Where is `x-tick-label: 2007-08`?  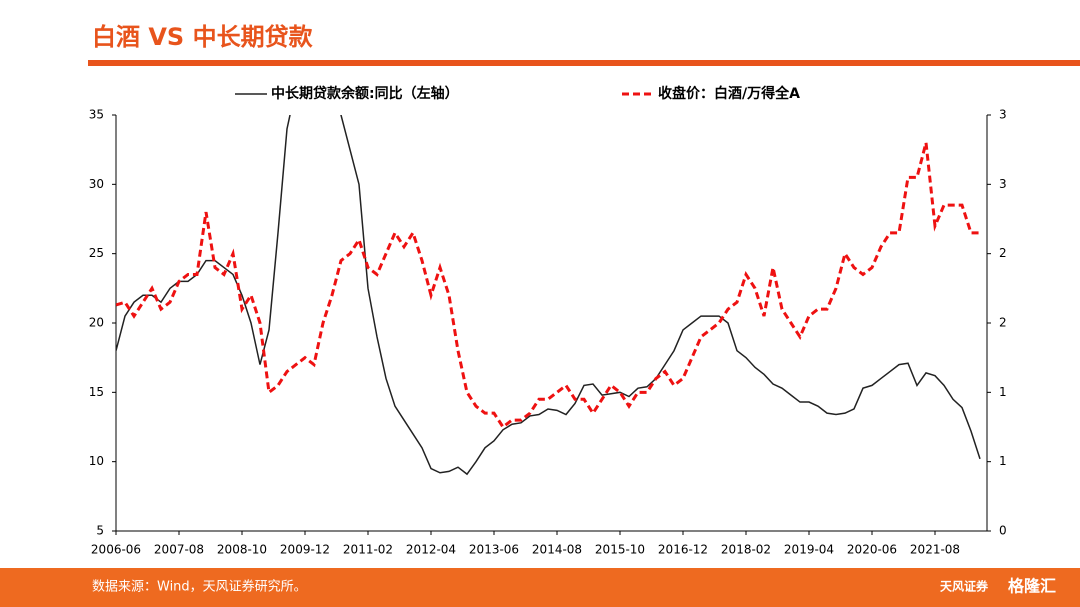
x-tick-label: 2007-08 is located at coordinates (179, 550).